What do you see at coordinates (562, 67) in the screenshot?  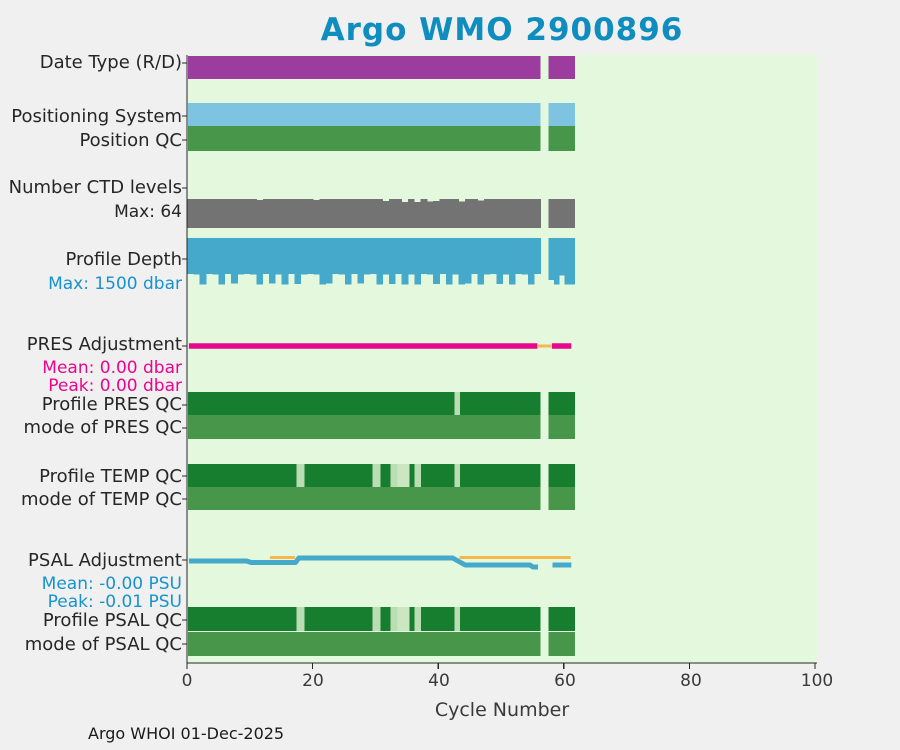 I see `date-type-bar` at bounding box center [562, 67].